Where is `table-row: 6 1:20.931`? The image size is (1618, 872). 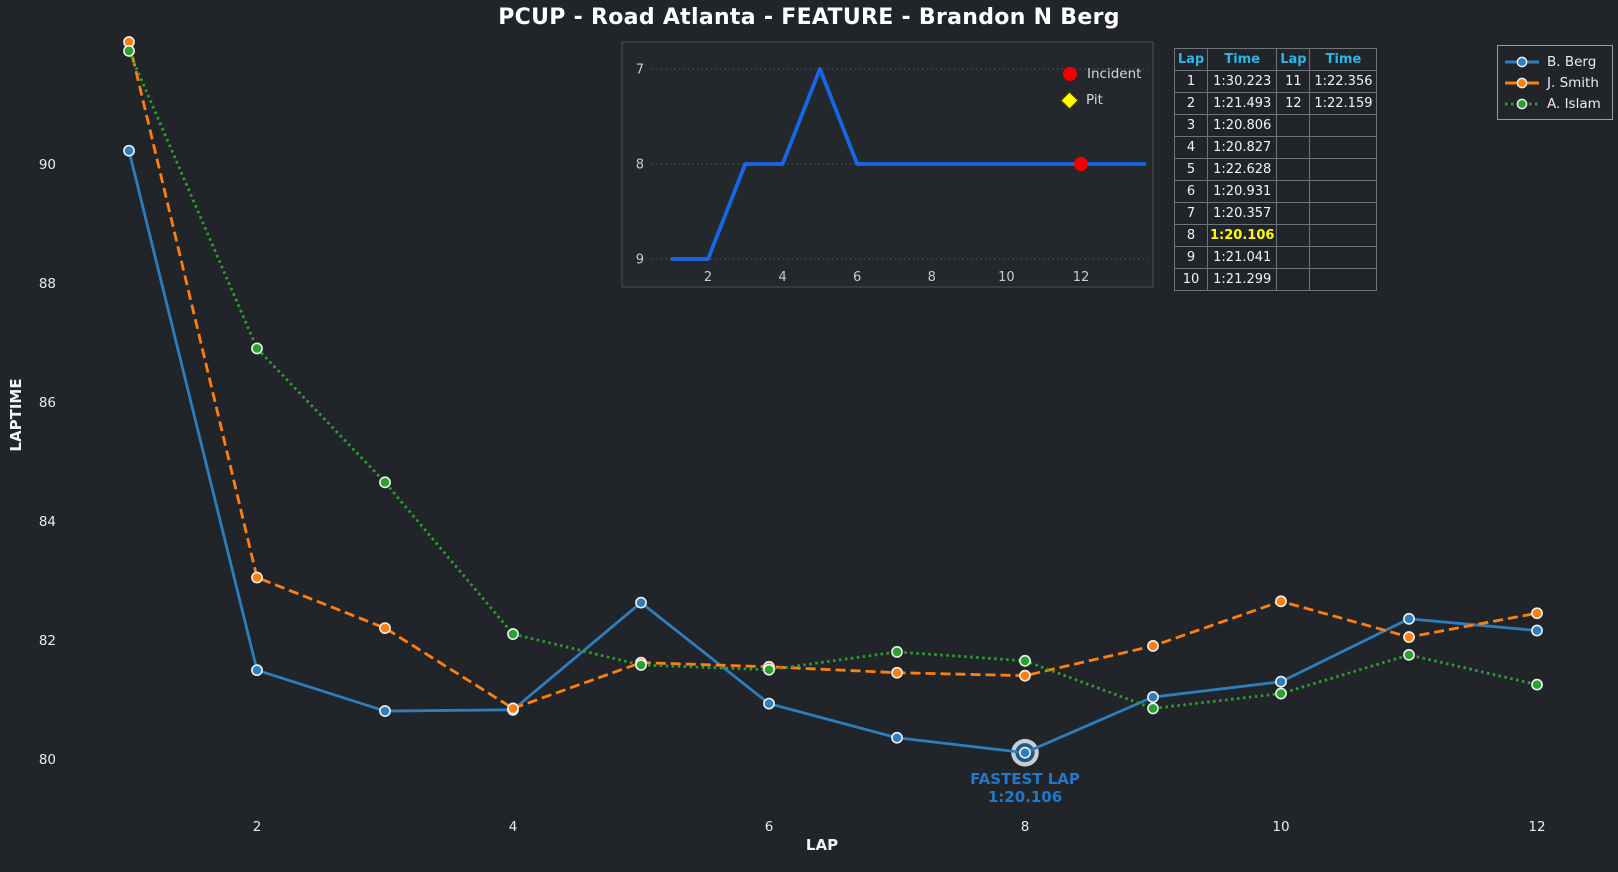 table-row: 6 1:20.931 is located at coordinates (1276, 191).